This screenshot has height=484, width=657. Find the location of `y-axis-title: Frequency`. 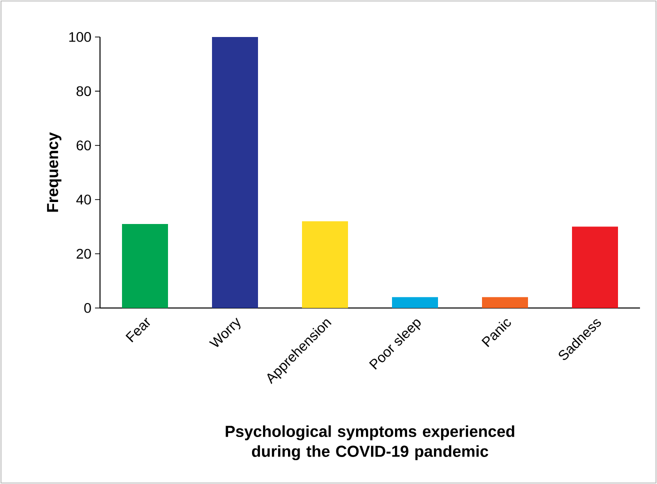

y-axis-title: Frequency is located at coordinates (54, 172).